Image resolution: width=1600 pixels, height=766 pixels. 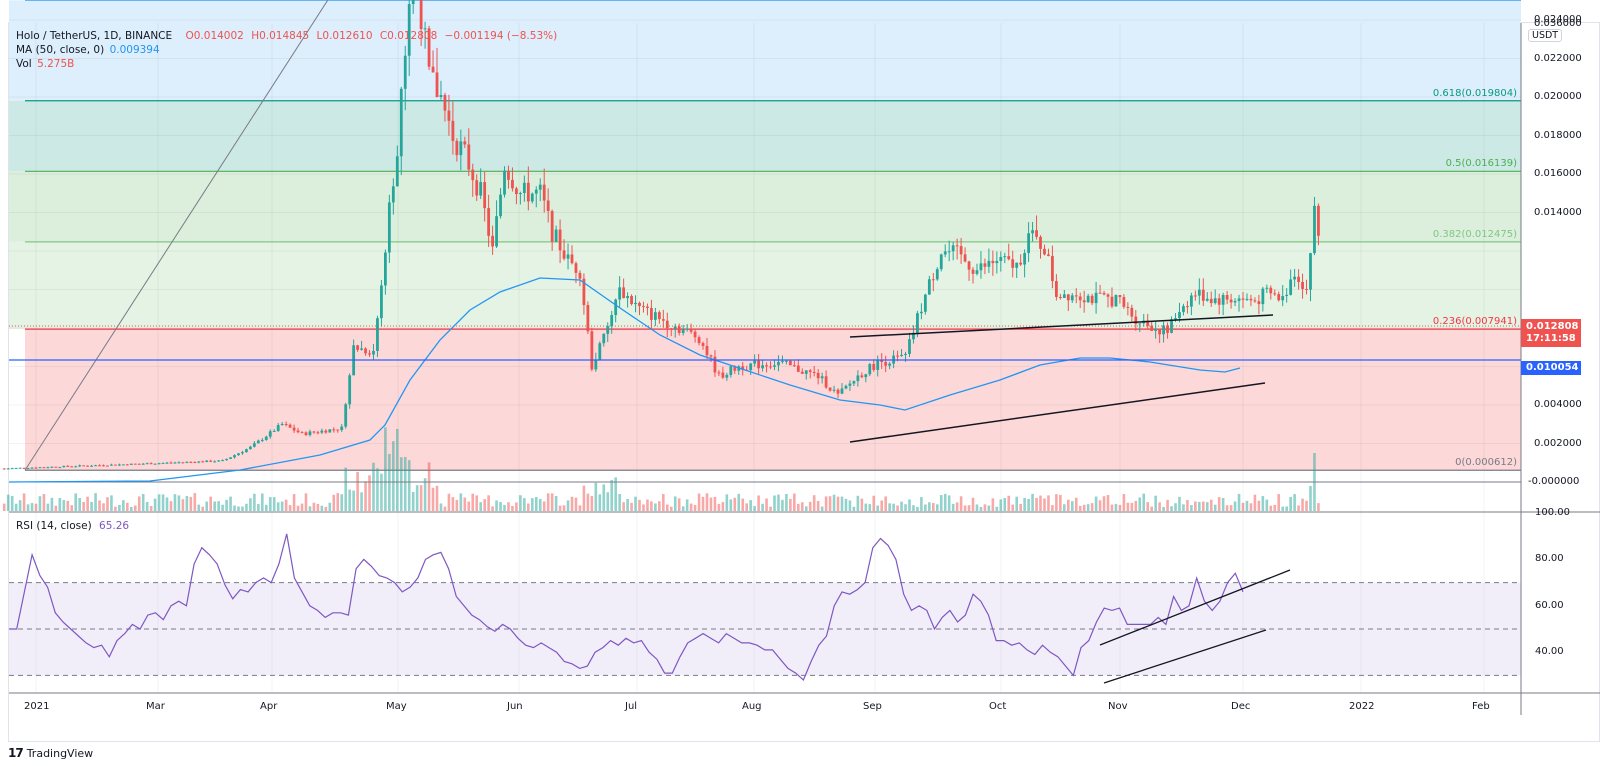 What do you see at coordinates (1558, 443) in the screenshot?
I see `price-tick: 0.002000` at bounding box center [1558, 443].